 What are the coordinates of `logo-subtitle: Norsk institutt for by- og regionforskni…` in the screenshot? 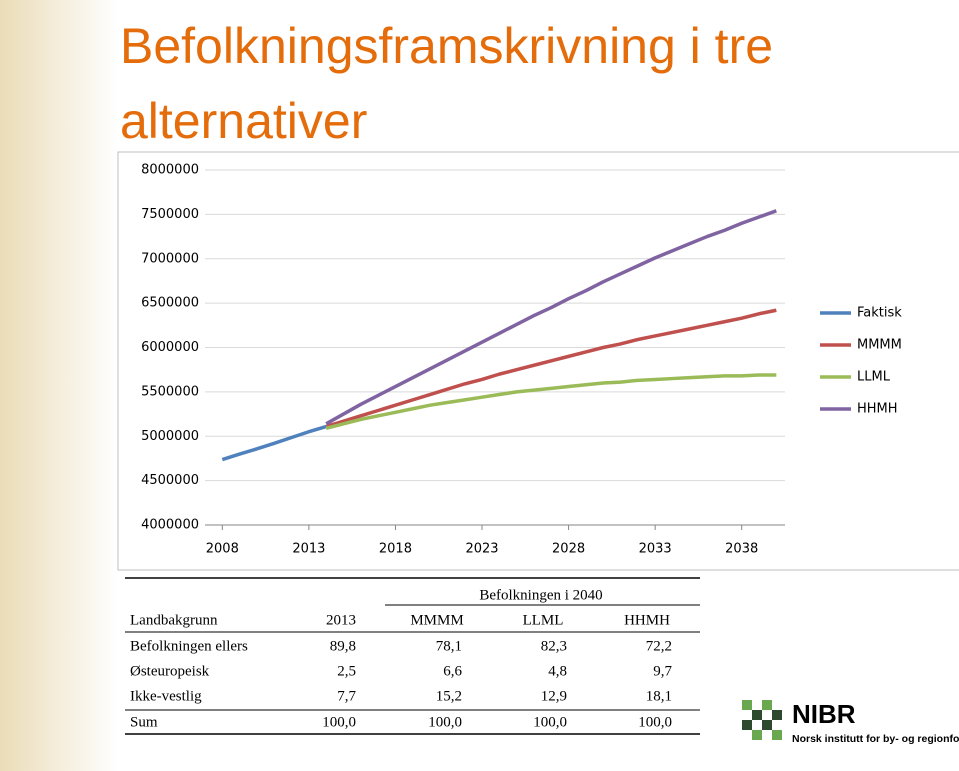 It's located at (875, 739).